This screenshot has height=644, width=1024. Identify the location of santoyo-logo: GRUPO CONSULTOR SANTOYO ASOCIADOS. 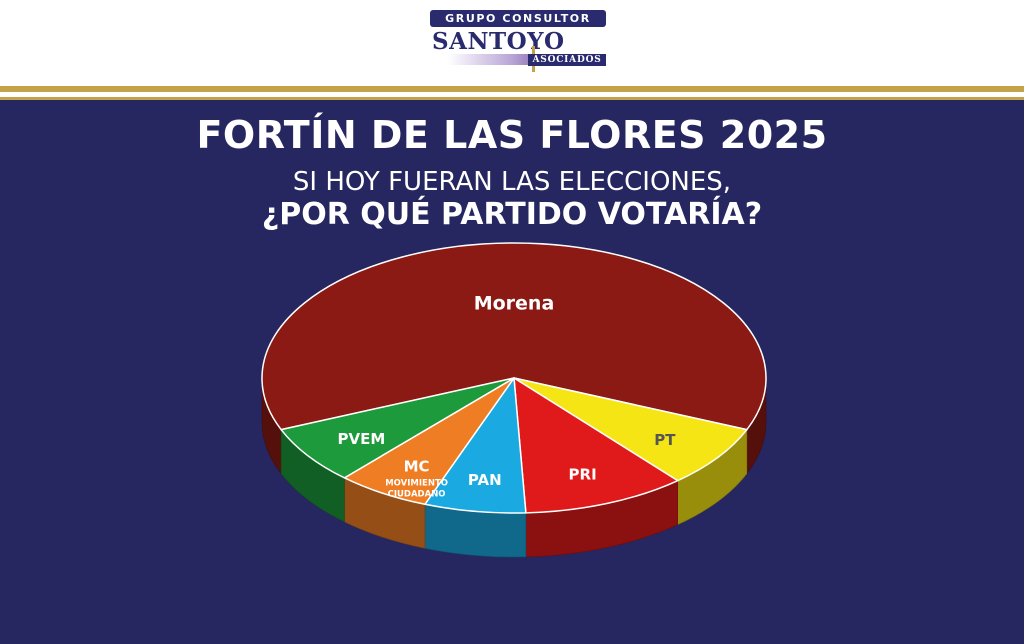
(520, 41).